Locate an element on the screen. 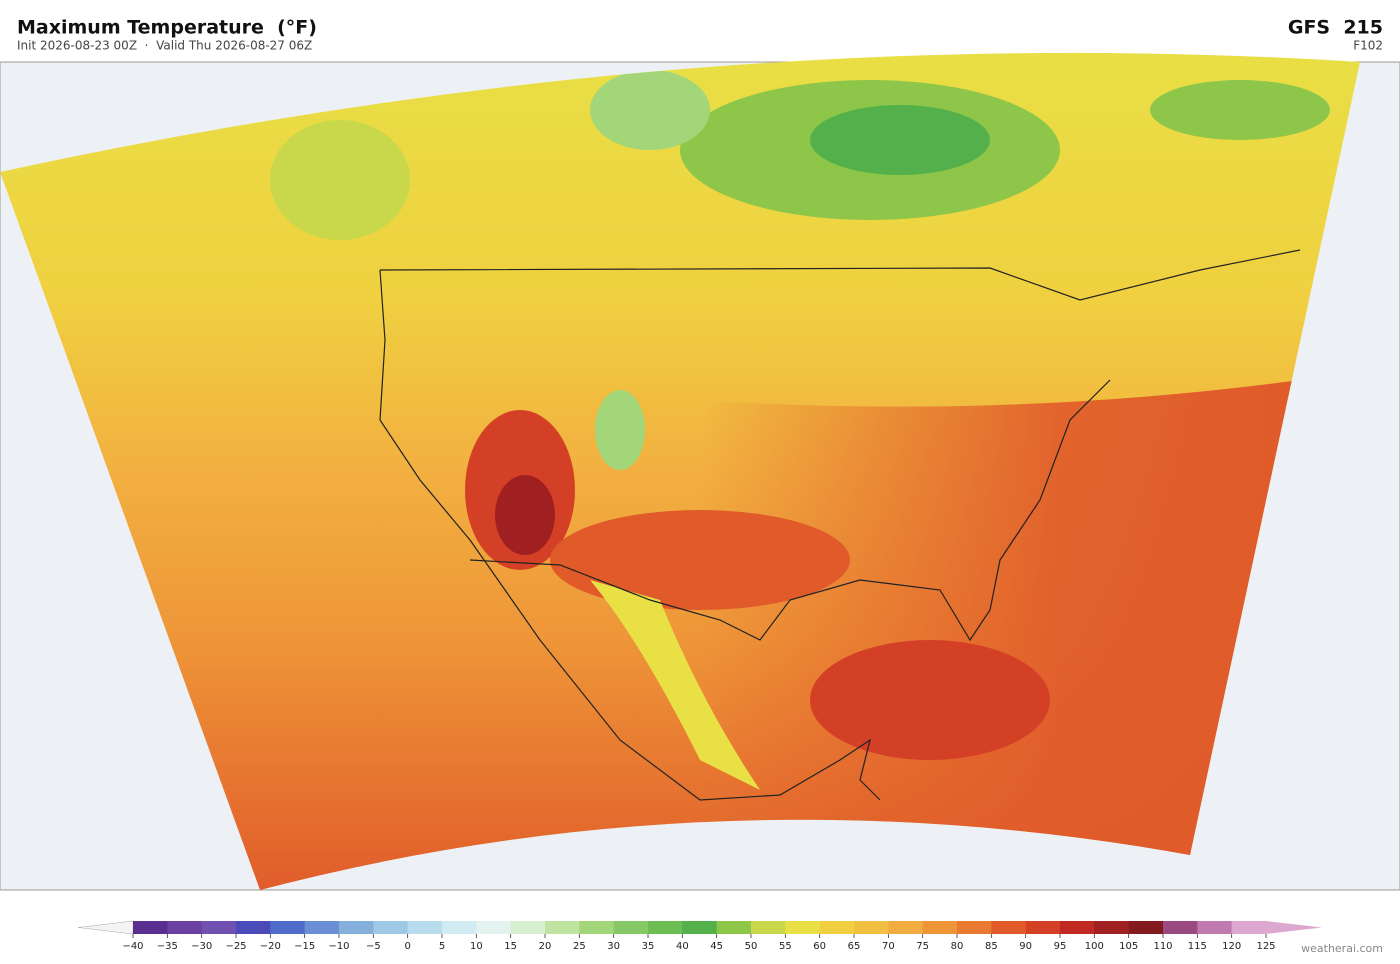 Image resolution: width=1400 pixels, height=964 pixels. colorbar-tick-label: 65 is located at coordinates (854, 946).